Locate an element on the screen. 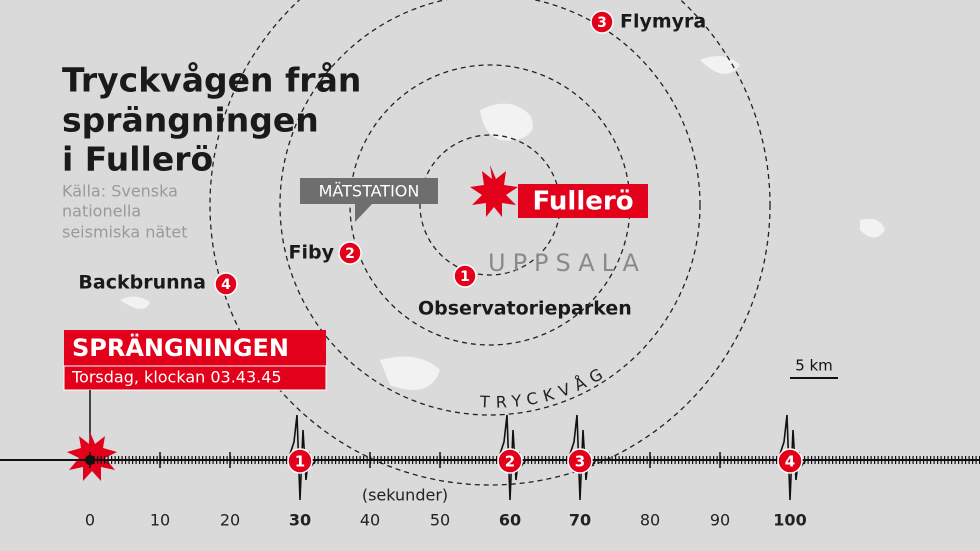 This screenshot has width=980, height=551. blast-icon is located at coordinates (494, 191).